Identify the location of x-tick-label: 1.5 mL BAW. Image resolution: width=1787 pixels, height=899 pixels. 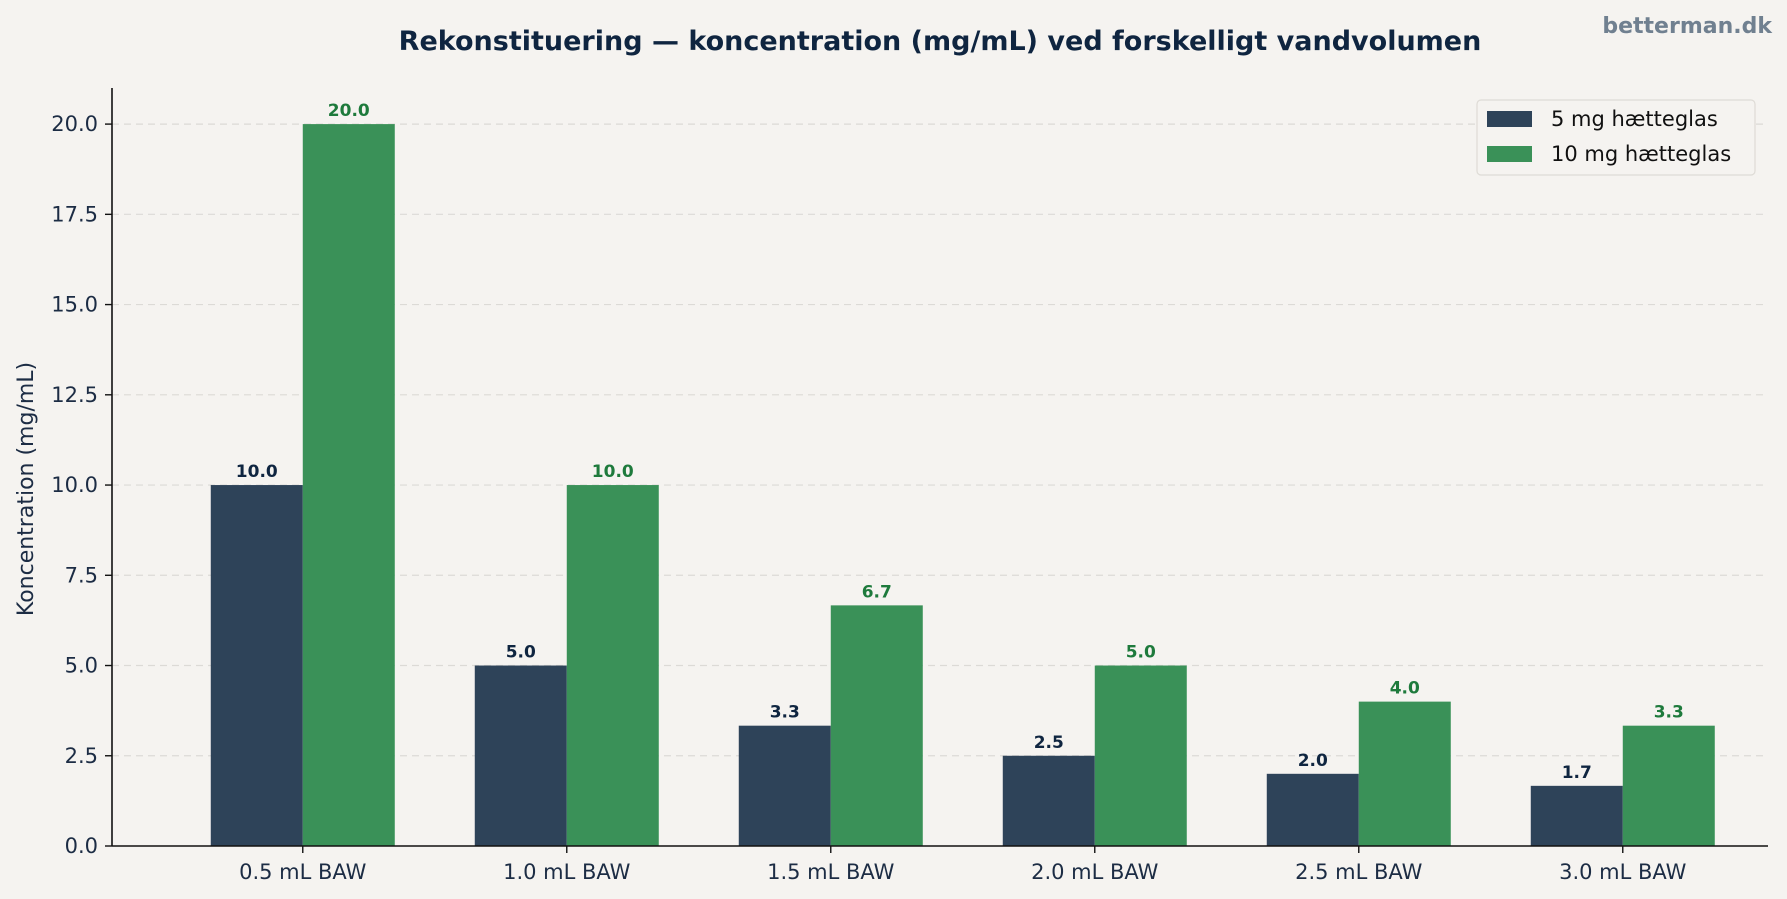
(831, 872).